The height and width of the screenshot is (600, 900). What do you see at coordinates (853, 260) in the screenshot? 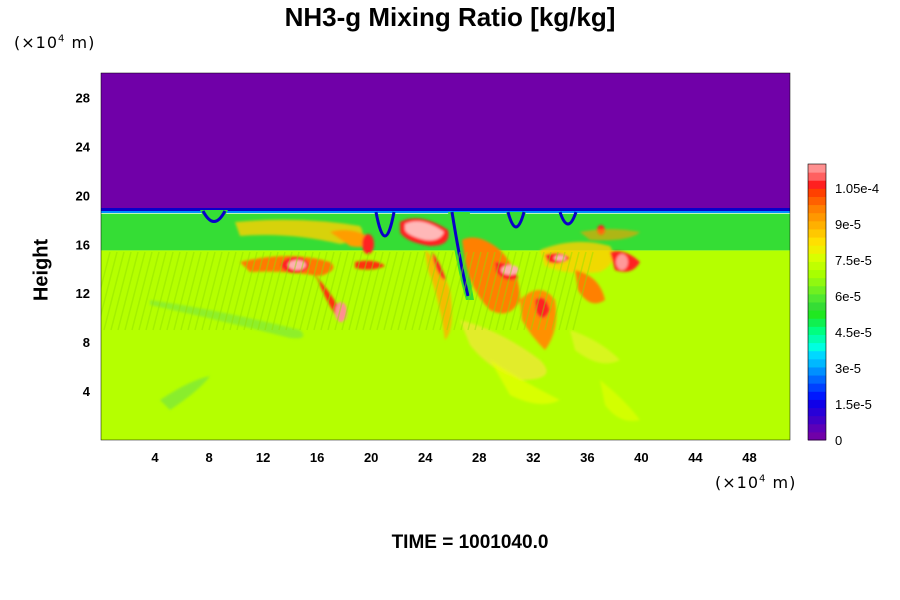
I see `colorbar-tick-label: 7.5e-5` at bounding box center [853, 260].